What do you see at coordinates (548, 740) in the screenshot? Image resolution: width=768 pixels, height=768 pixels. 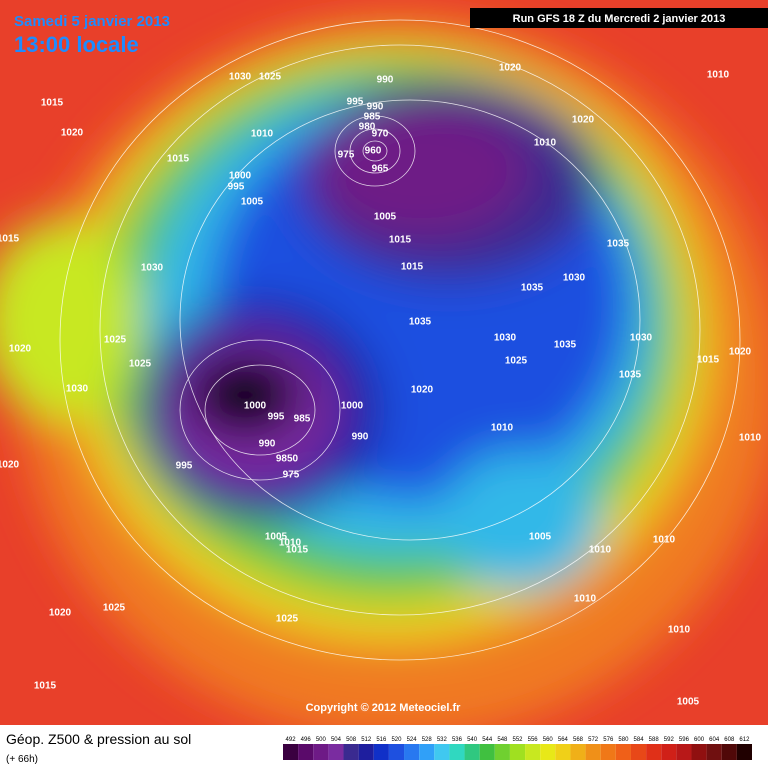 I see `colorbar-label: 560` at bounding box center [548, 740].